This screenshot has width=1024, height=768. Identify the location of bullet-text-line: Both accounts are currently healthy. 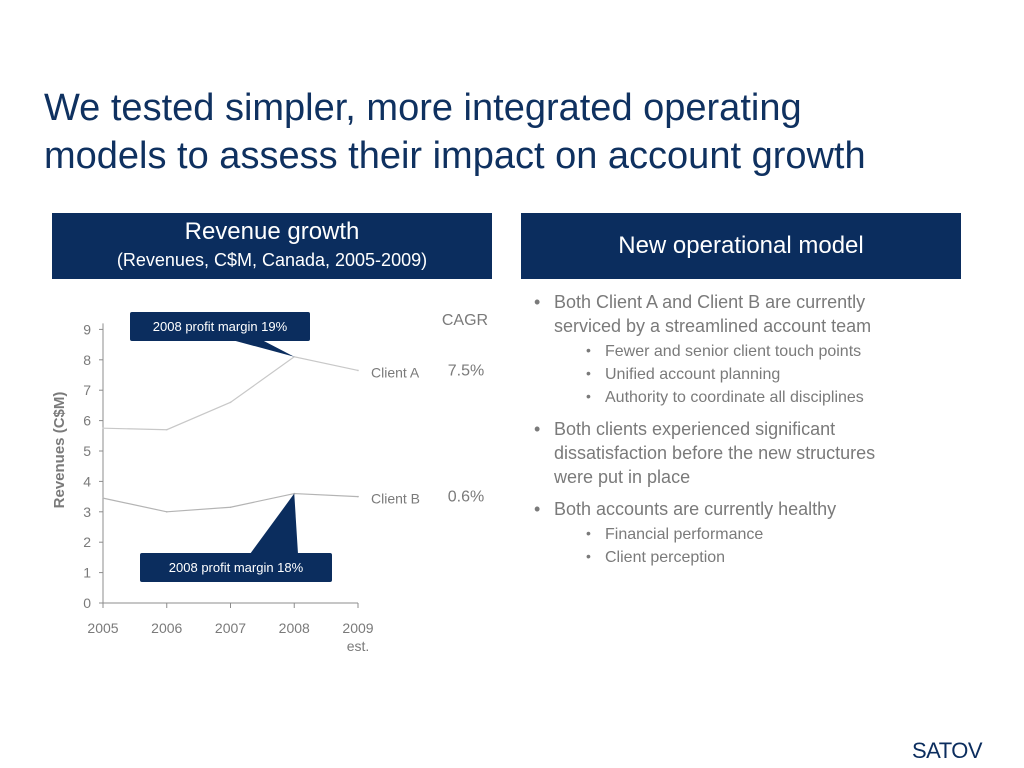
(695, 509).